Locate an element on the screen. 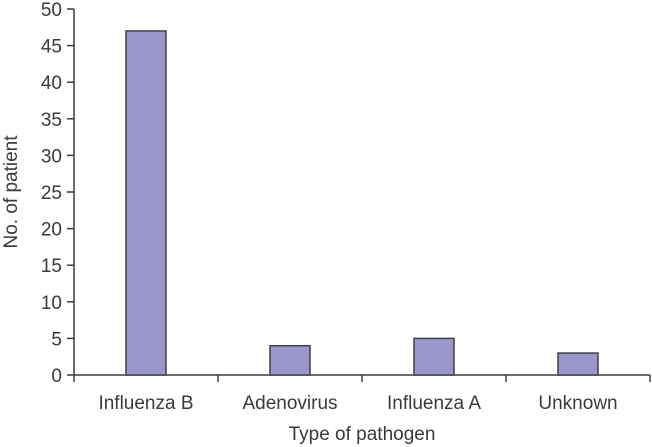  x-axis: Influenza B Adenovirus Influenza A Unknown is located at coordinates (362, 394).